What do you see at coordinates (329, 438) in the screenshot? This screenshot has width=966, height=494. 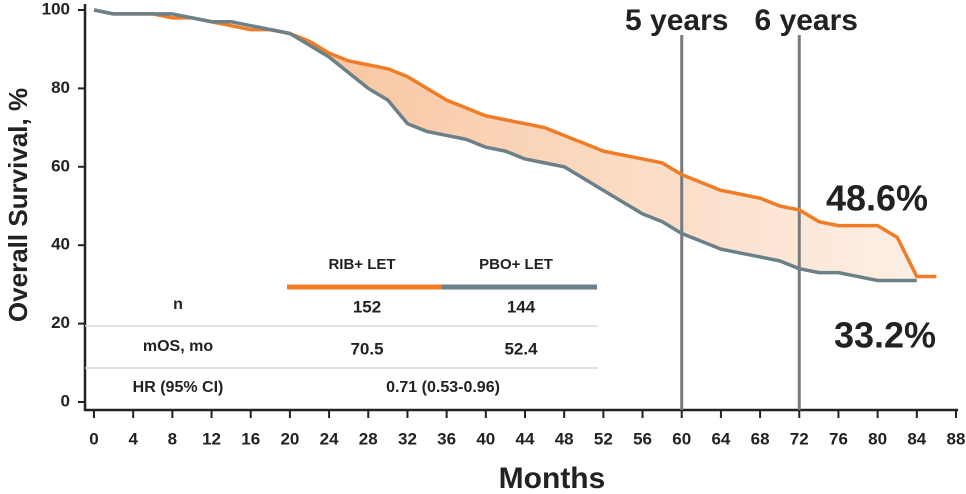 I see `x-tick-label: 24` at bounding box center [329, 438].